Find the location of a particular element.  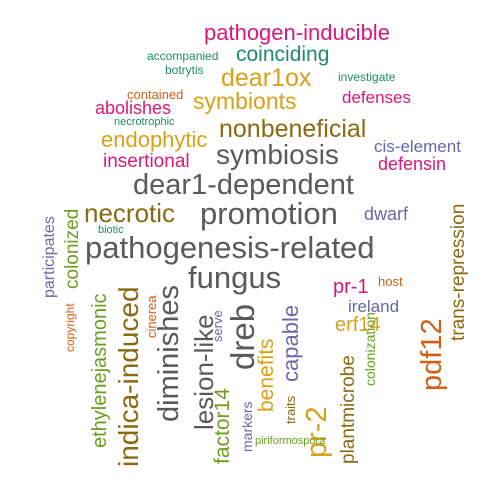

word-erf14: erf14 is located at coordinates (358, 325).